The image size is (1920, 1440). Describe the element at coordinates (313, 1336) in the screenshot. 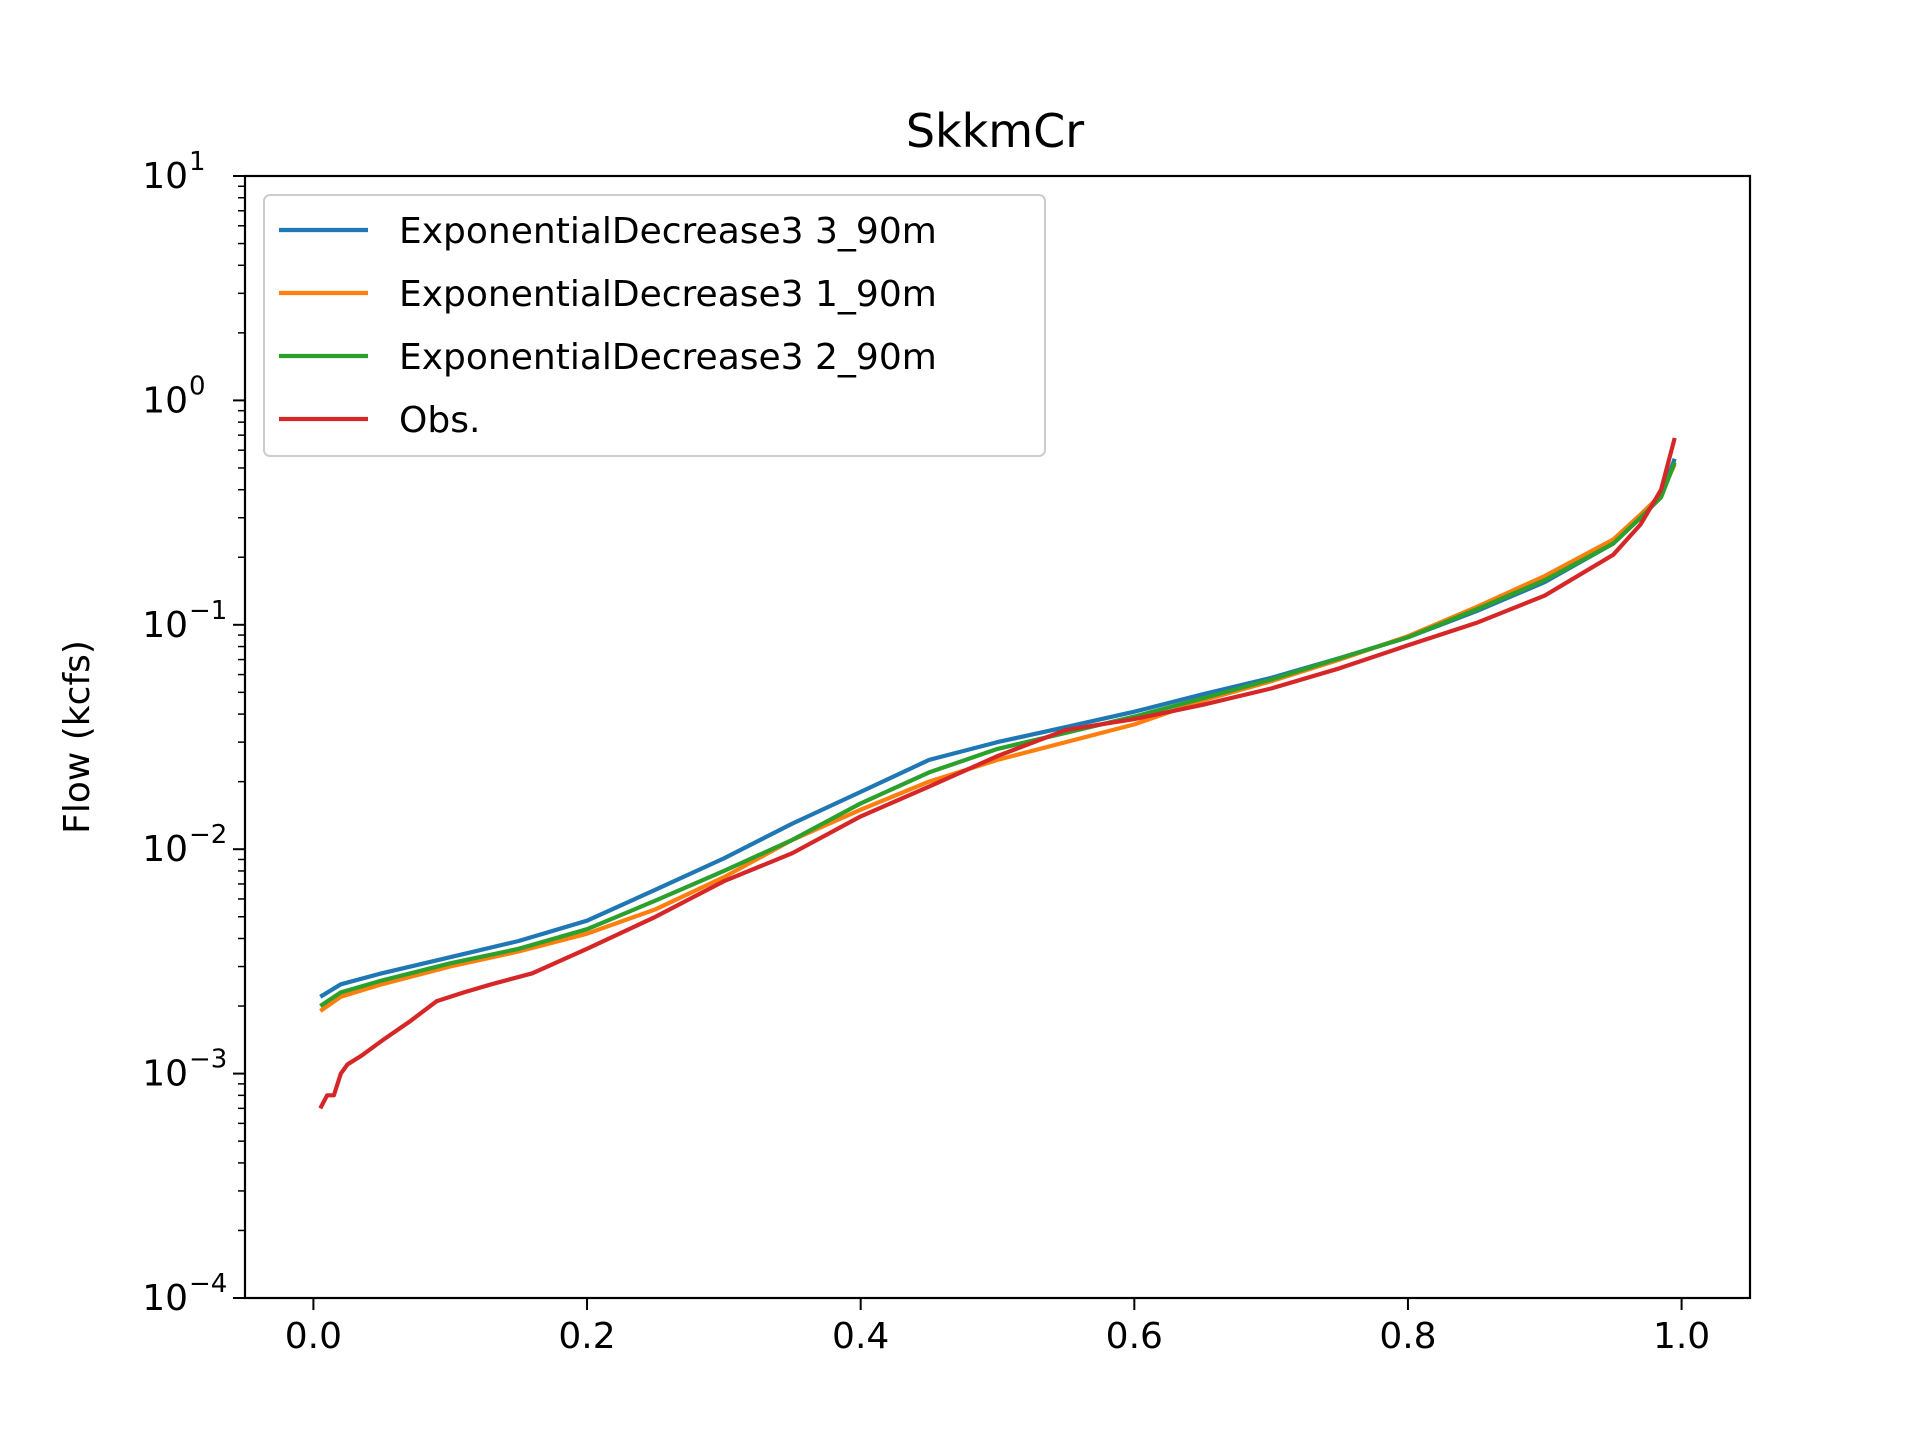

I see `x-tick-label: 0.0` at that location.